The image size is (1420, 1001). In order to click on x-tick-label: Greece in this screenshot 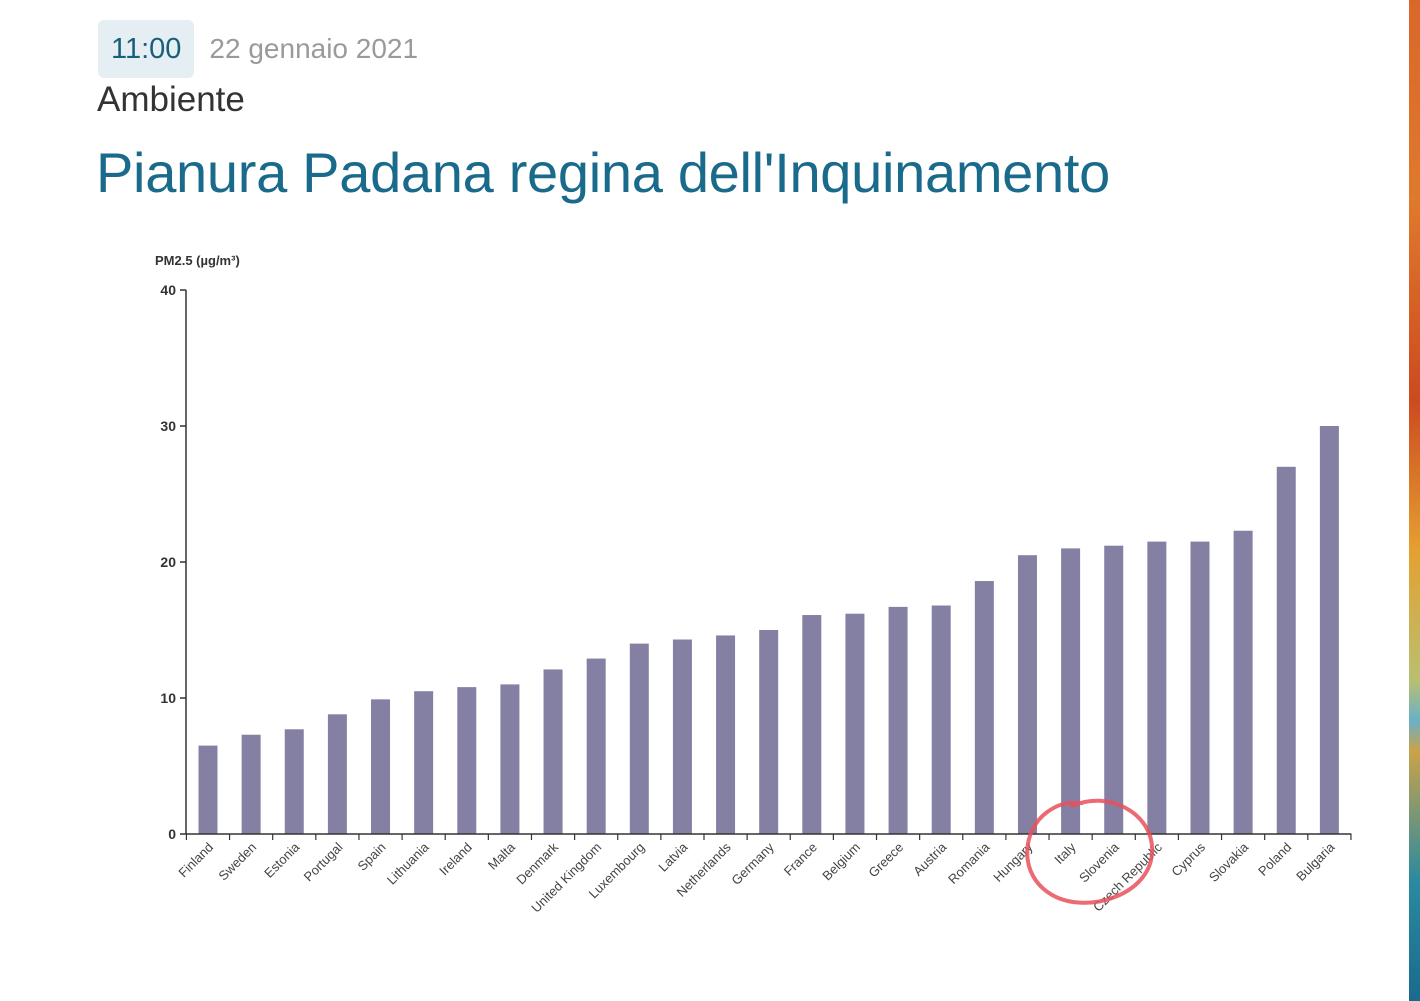, I will do `click(885, 860)`.